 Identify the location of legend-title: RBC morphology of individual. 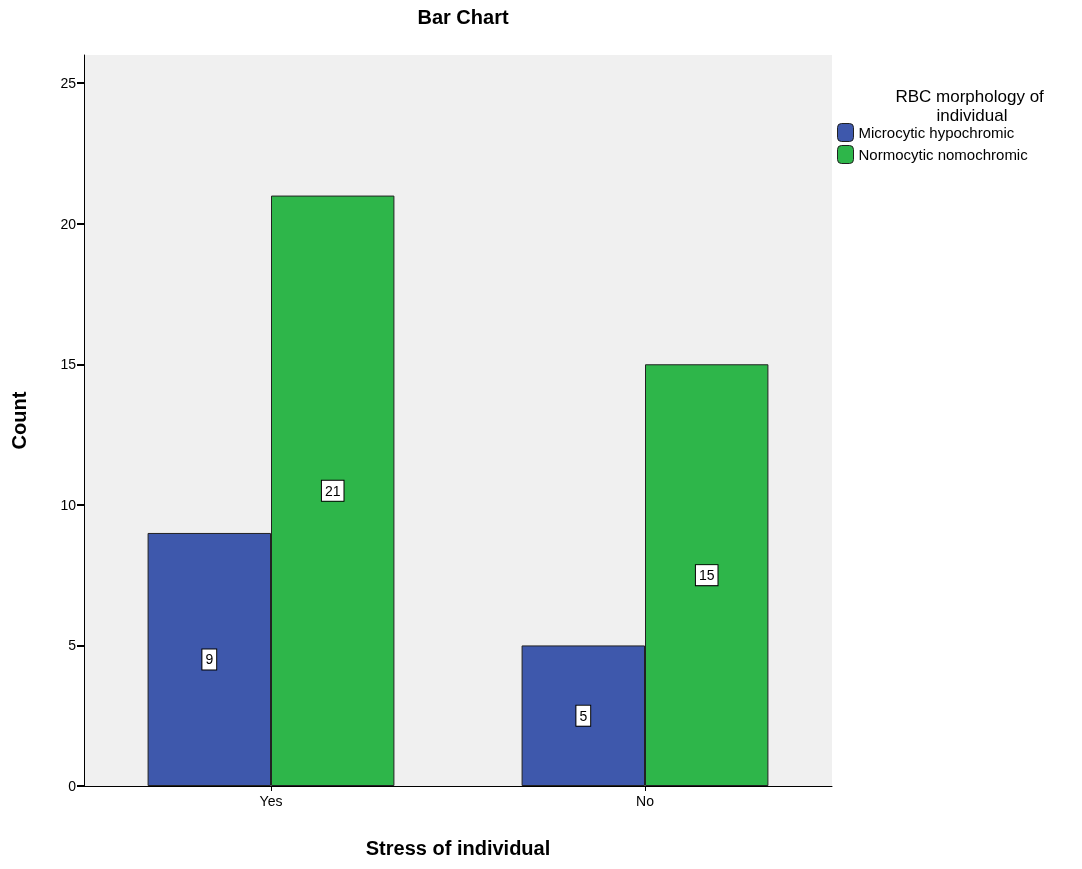
(972, 106).